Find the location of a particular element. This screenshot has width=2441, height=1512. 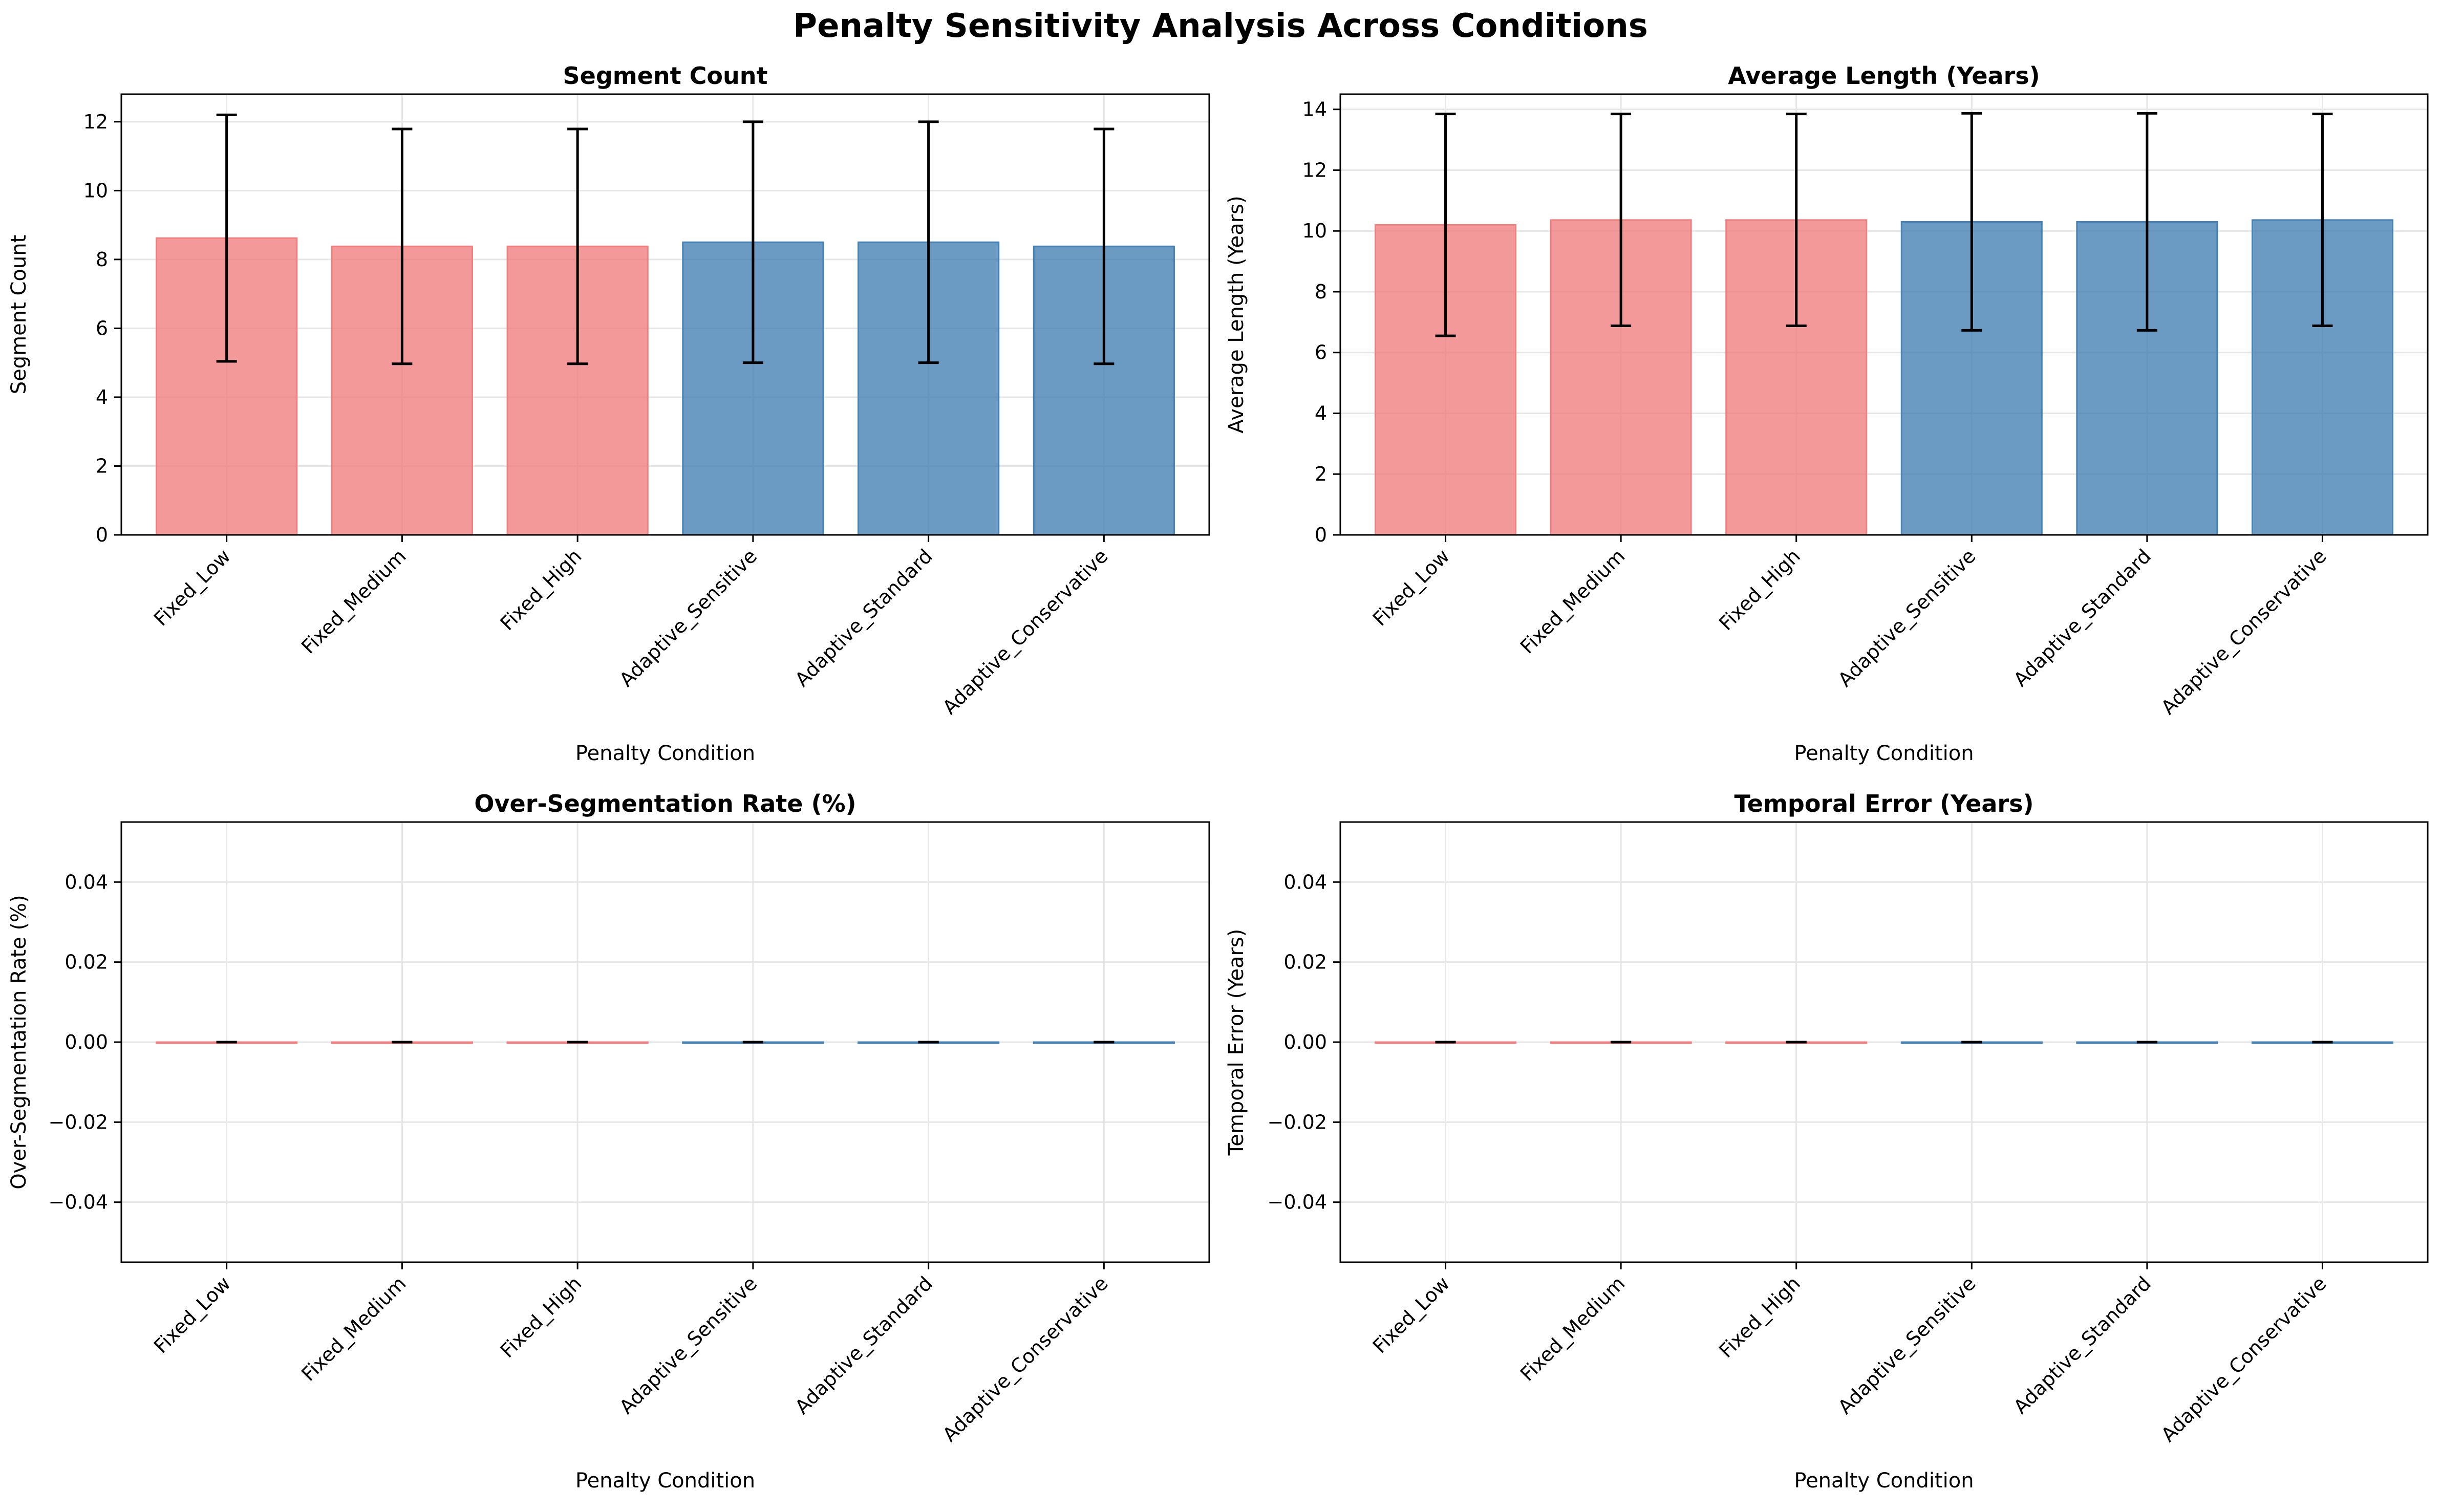

y-tick-label: 14 is located at coordinates (1315, 109).